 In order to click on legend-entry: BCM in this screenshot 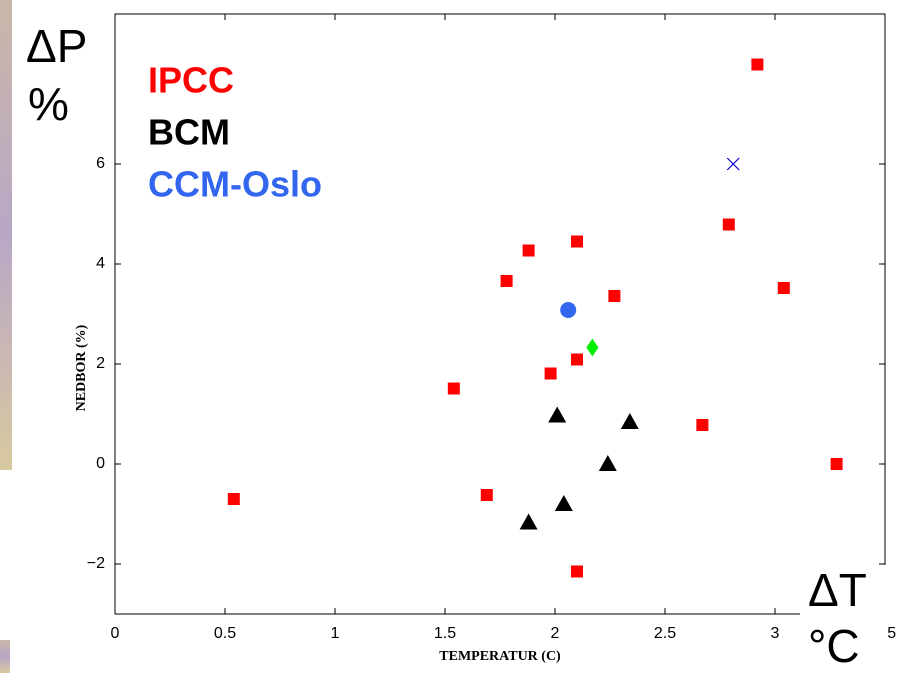, I will do `click(189, 132)`.